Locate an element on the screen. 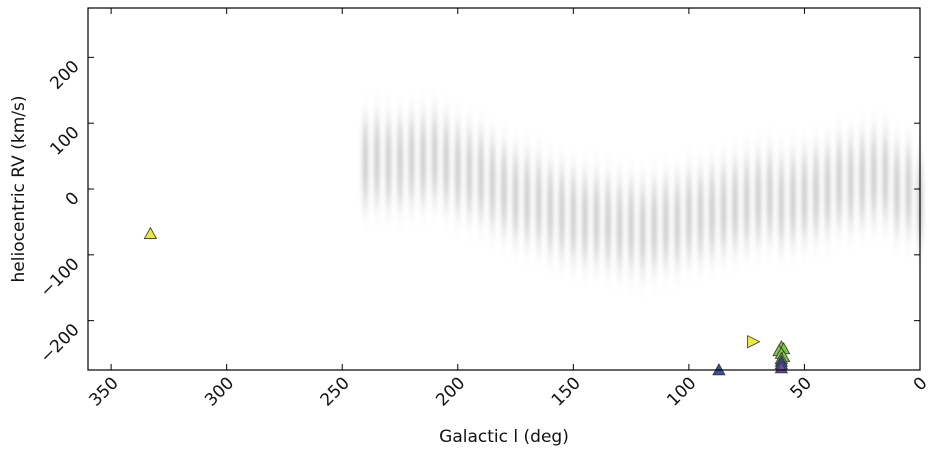  x-tick-label: 350 is located at coordinates (104, 391).